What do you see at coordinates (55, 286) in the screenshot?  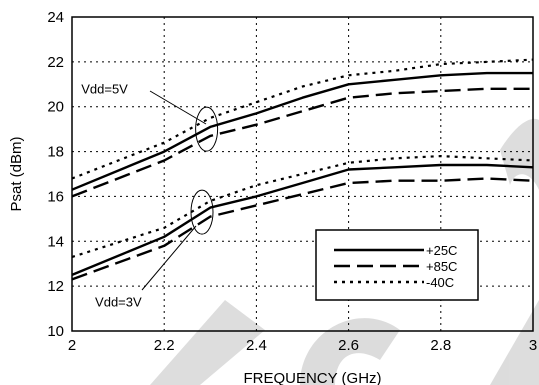 I see `y-tick-label: 12` at bounding box center [55, 286].